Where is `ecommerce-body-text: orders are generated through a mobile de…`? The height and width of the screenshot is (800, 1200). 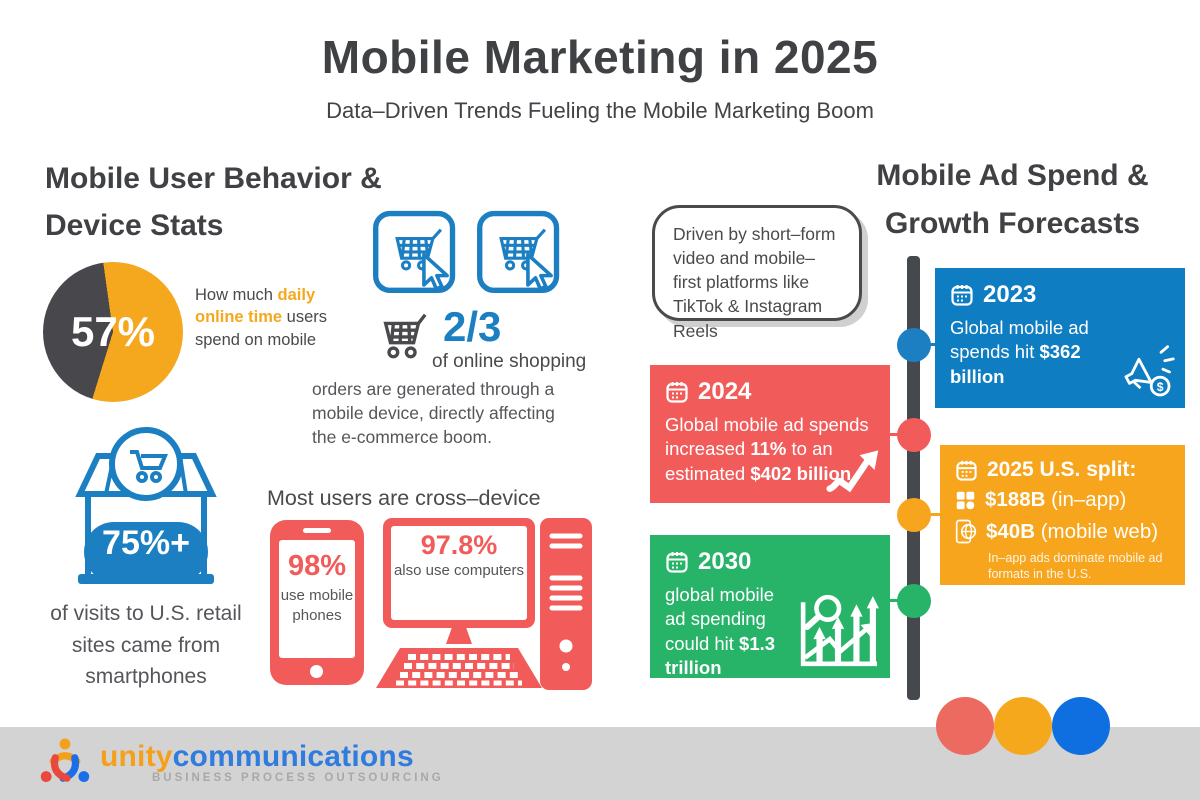 ecommerce-body-text: orders are generated through a mobile de… is located at coordinates (433, 413).